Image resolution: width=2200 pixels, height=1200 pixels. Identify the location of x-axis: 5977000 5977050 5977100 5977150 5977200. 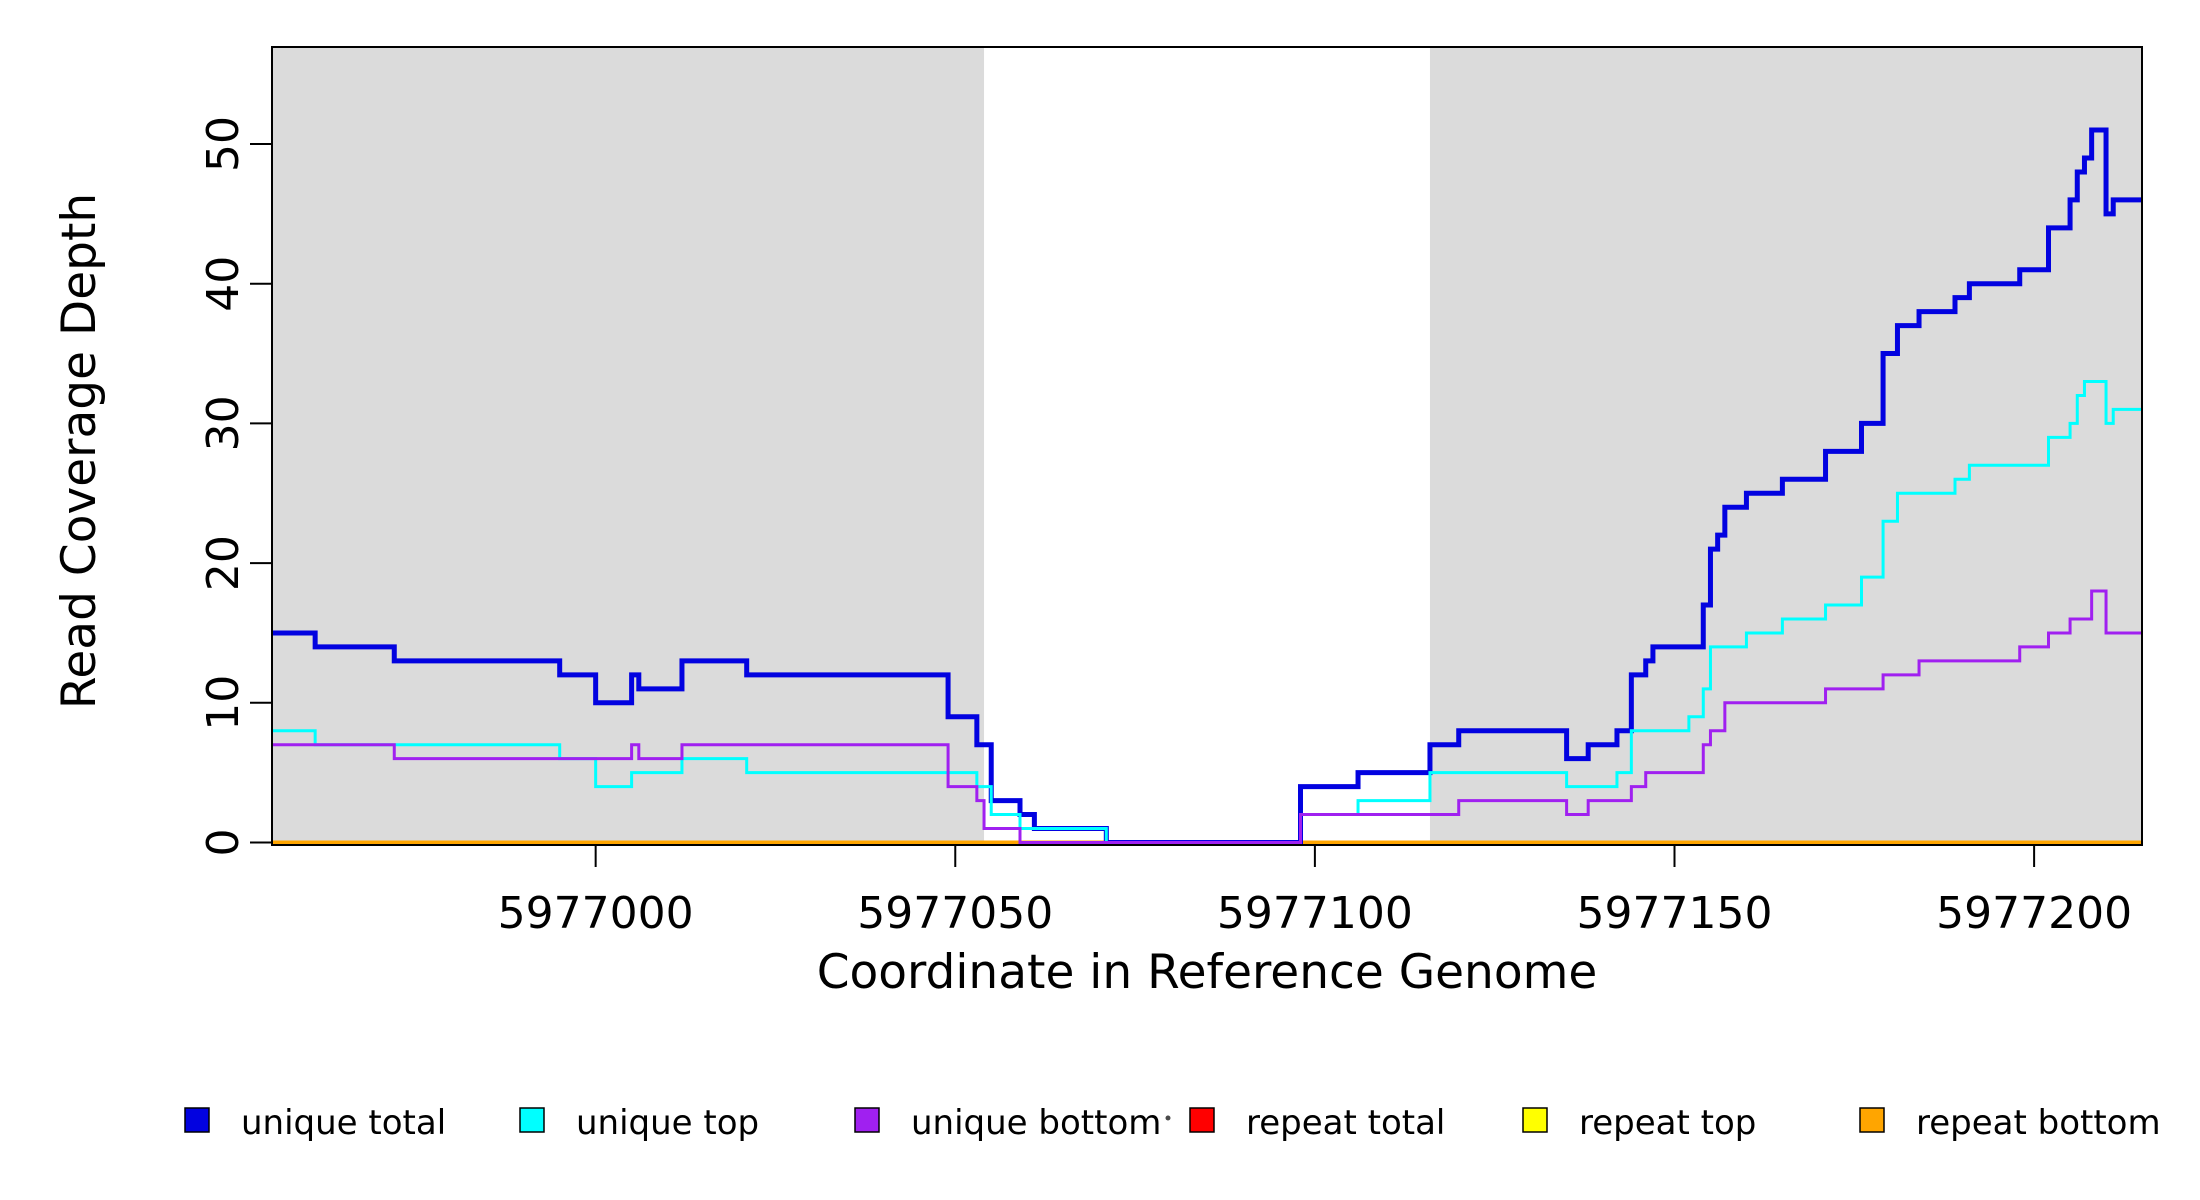
(1315, 892).